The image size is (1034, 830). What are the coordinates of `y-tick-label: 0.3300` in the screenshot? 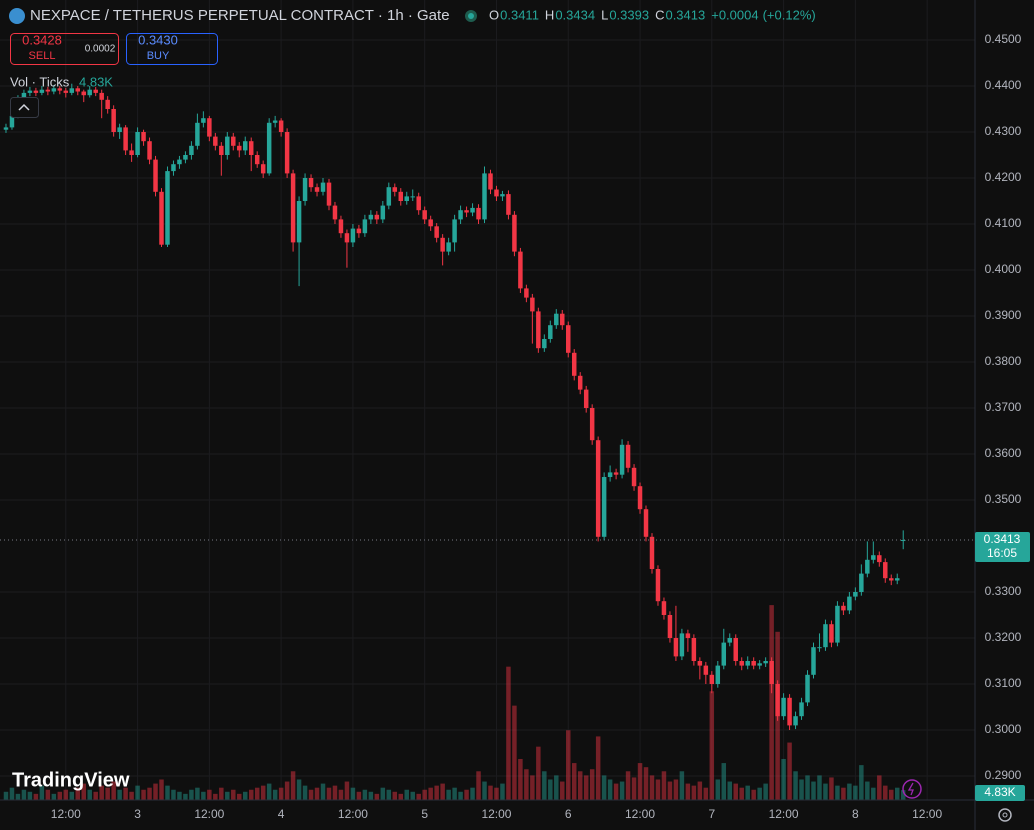 It's located at (1003, 591).